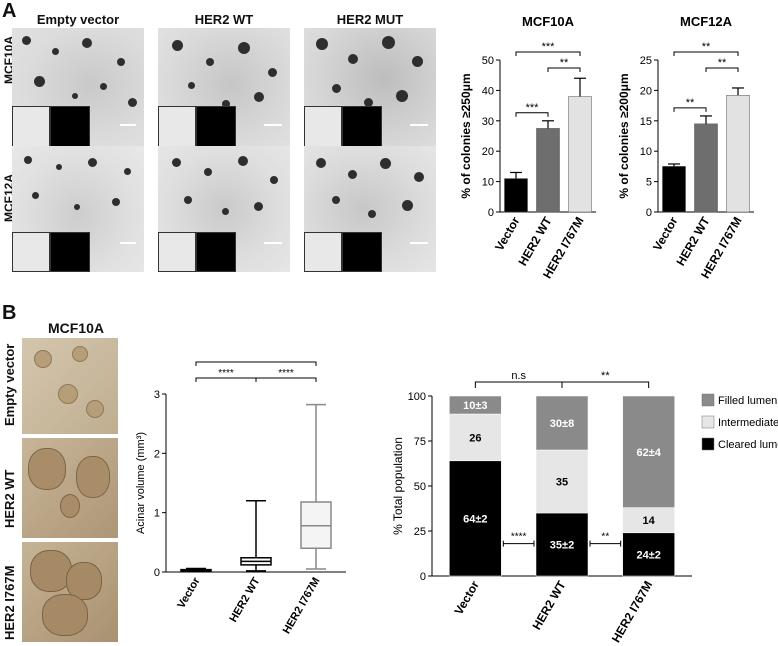 Image resolution: width=778 pixels, height=646 pixels. I want to click on y-axis-label: % of colonies ≥200μm, so click(624, 135).